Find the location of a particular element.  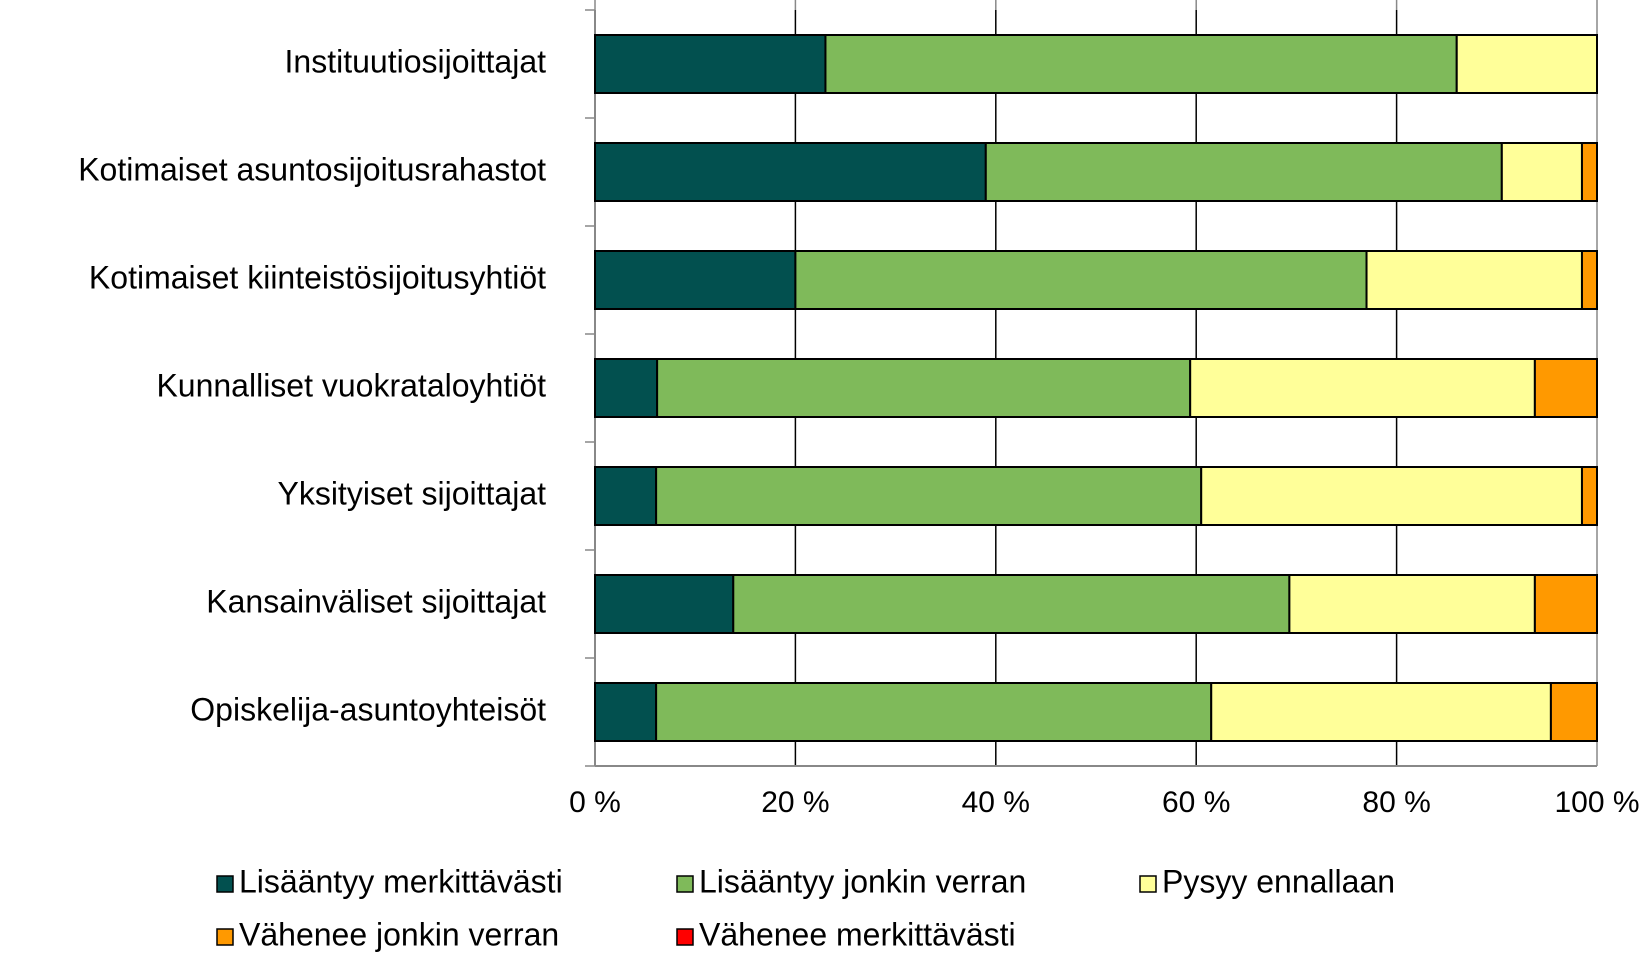

x-tick-label: 20 % is located at coordinates (795, 802).